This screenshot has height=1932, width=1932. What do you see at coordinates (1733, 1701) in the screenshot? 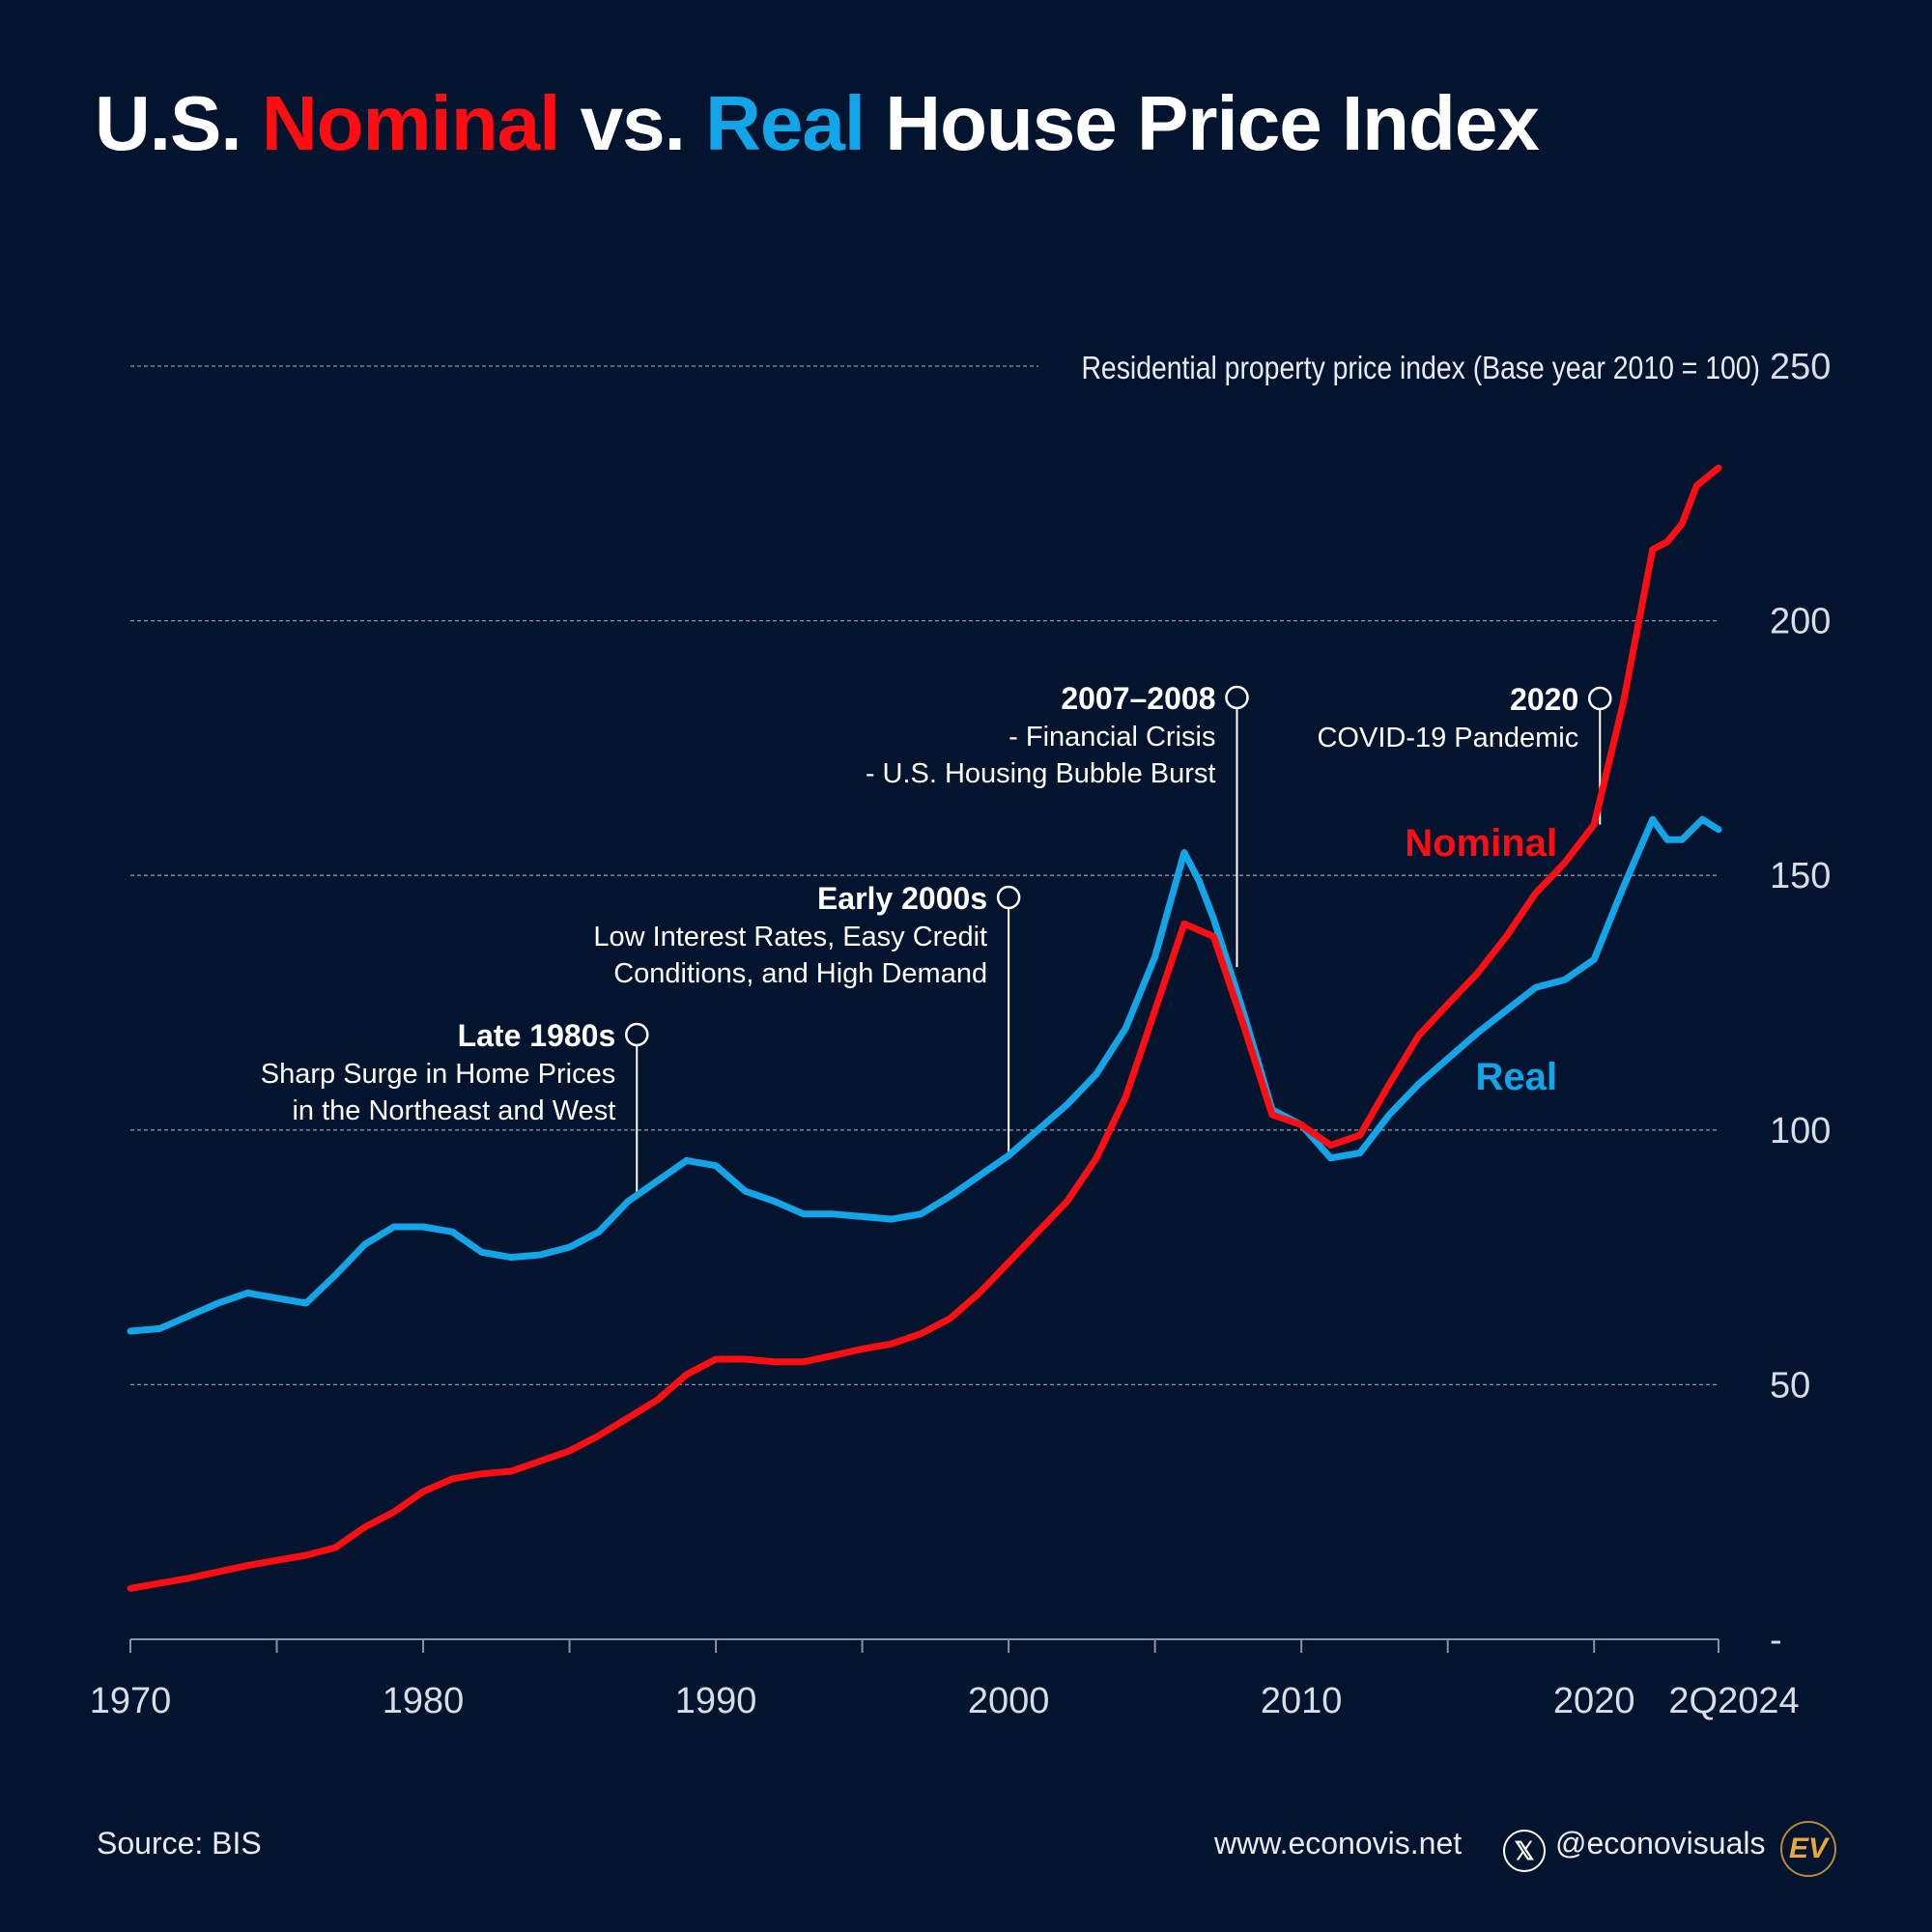
I see `x-tick-label: 2Q2024` at bounding box center [1733, 1701].